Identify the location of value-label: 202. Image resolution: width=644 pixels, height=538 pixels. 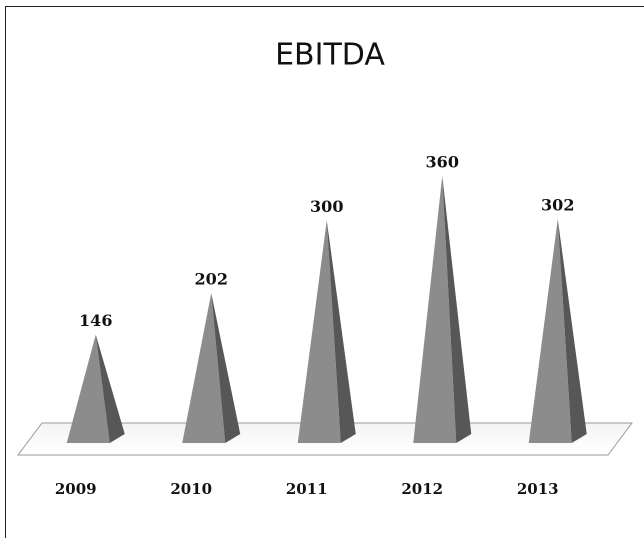
(211, 279).